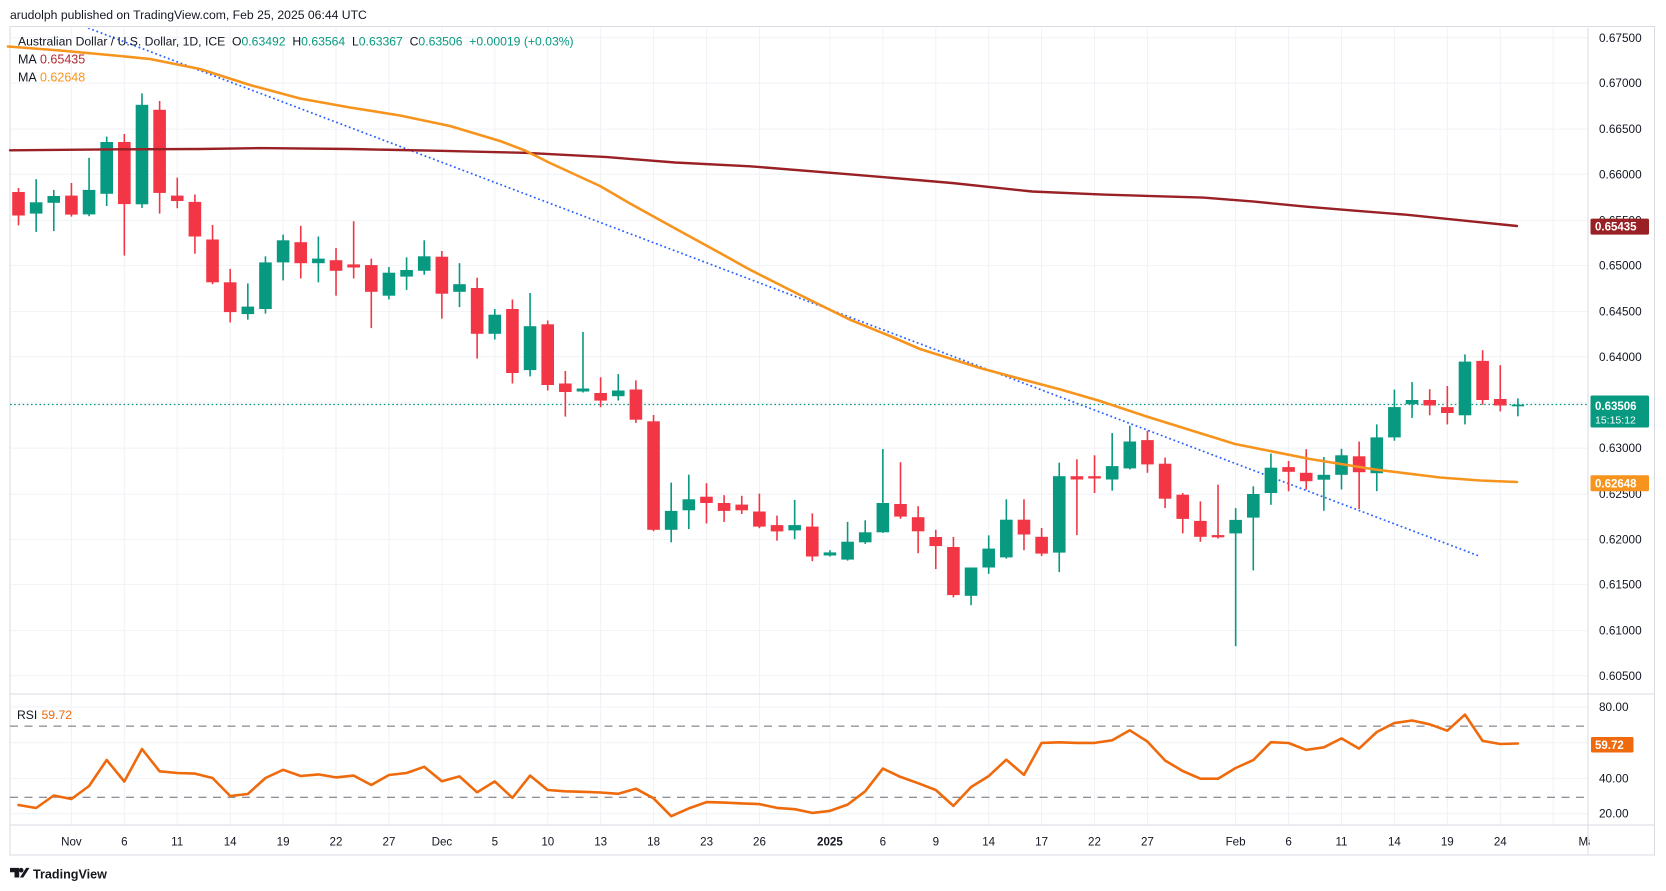 This screenshot has height=891, width=1666. What do you see at coordinates (1614, 778) in the screenshot?
I see `svg-text: 40.00` at bounding box center [1614, 778].